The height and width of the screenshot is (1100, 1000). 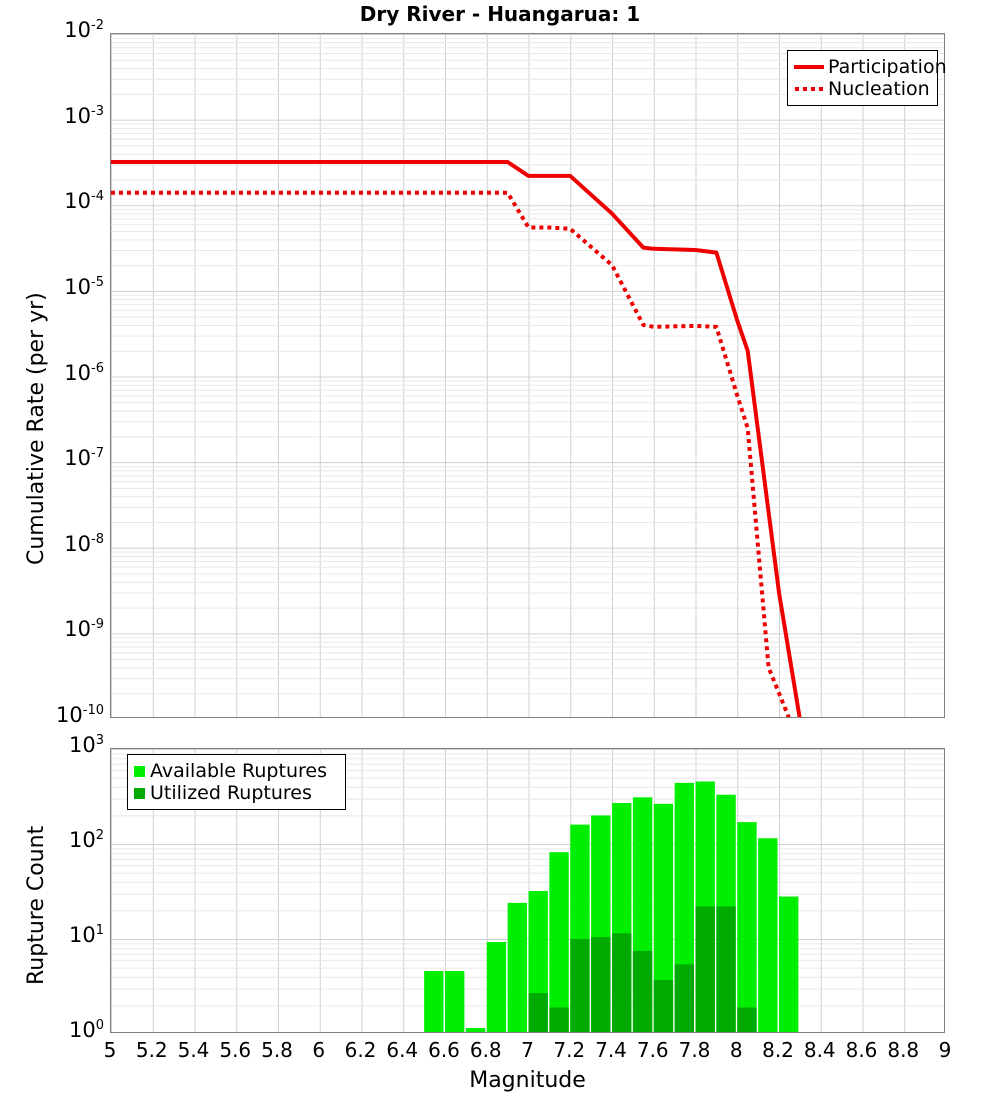 What do you see at coordinates (86, 1030) in the screenshot?
I see `y-axis-tick-label: 100` at bounding box center [86, 1030].